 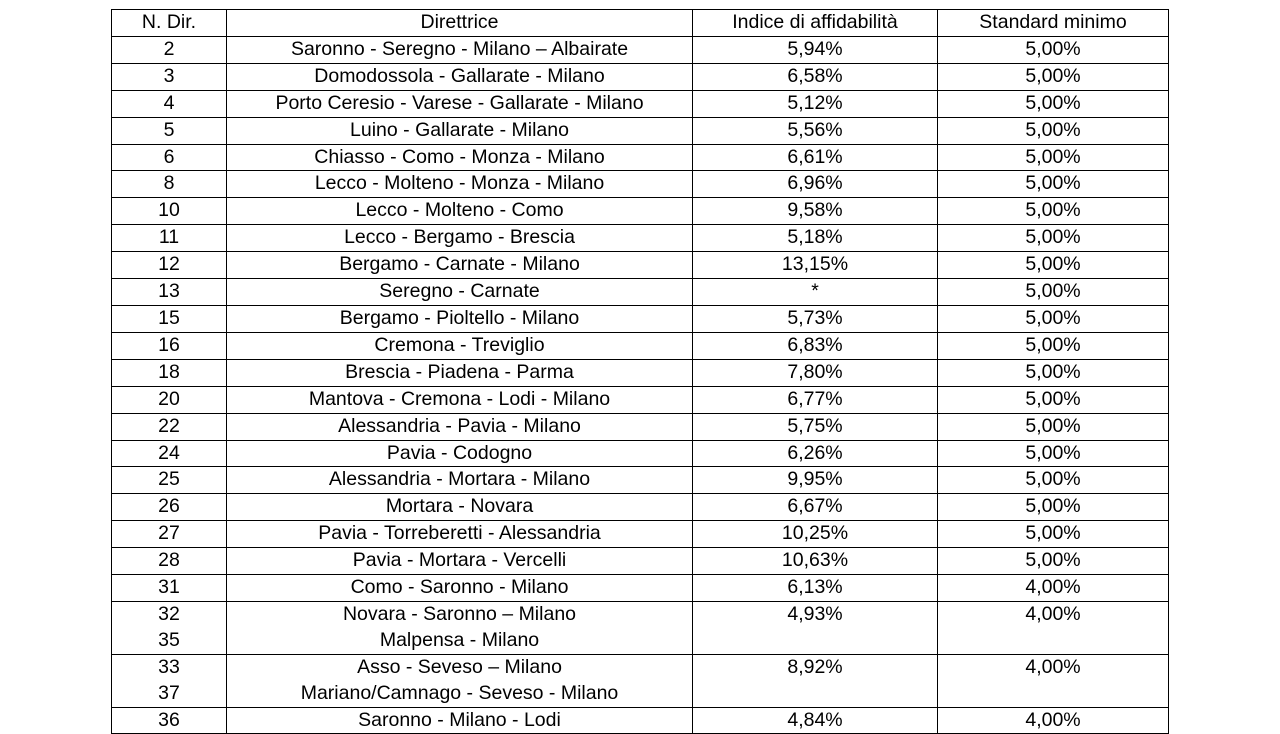 What do you see at coordinates (459, 318) in the screenshot?
I see `cell-direttrice: Bergamo - Pioltello - Milano` at bounding box center [459, 318].